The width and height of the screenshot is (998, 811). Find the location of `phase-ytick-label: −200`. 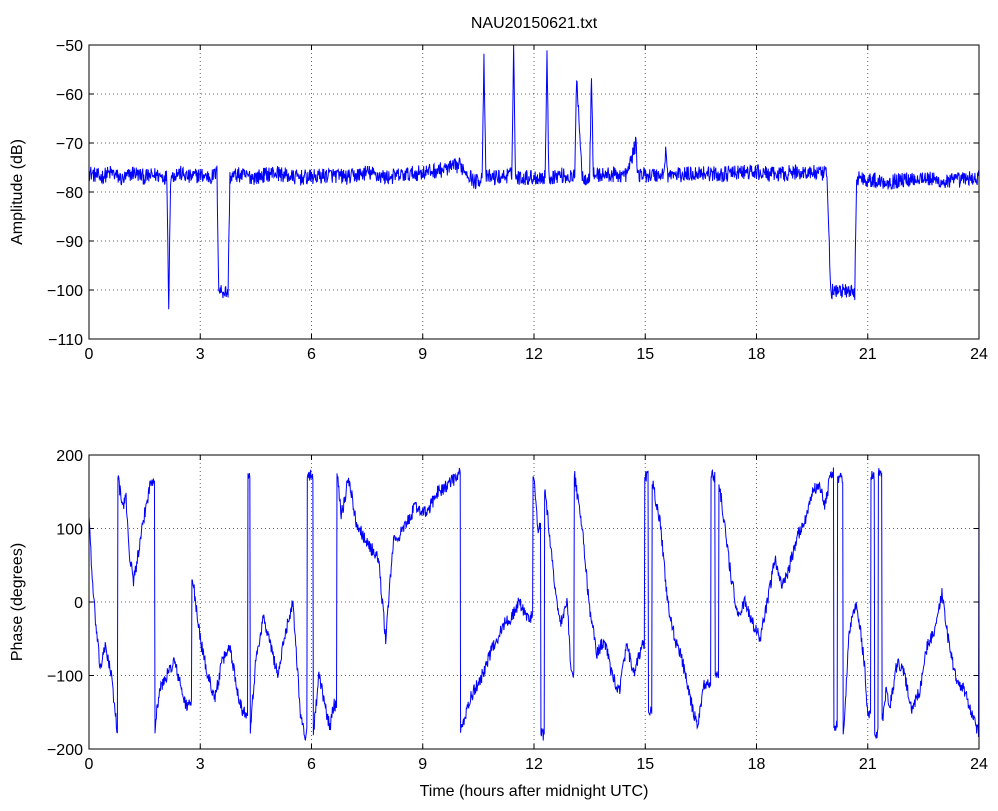

phase-ytick-label: −200 is located at coordinates (65, 750).